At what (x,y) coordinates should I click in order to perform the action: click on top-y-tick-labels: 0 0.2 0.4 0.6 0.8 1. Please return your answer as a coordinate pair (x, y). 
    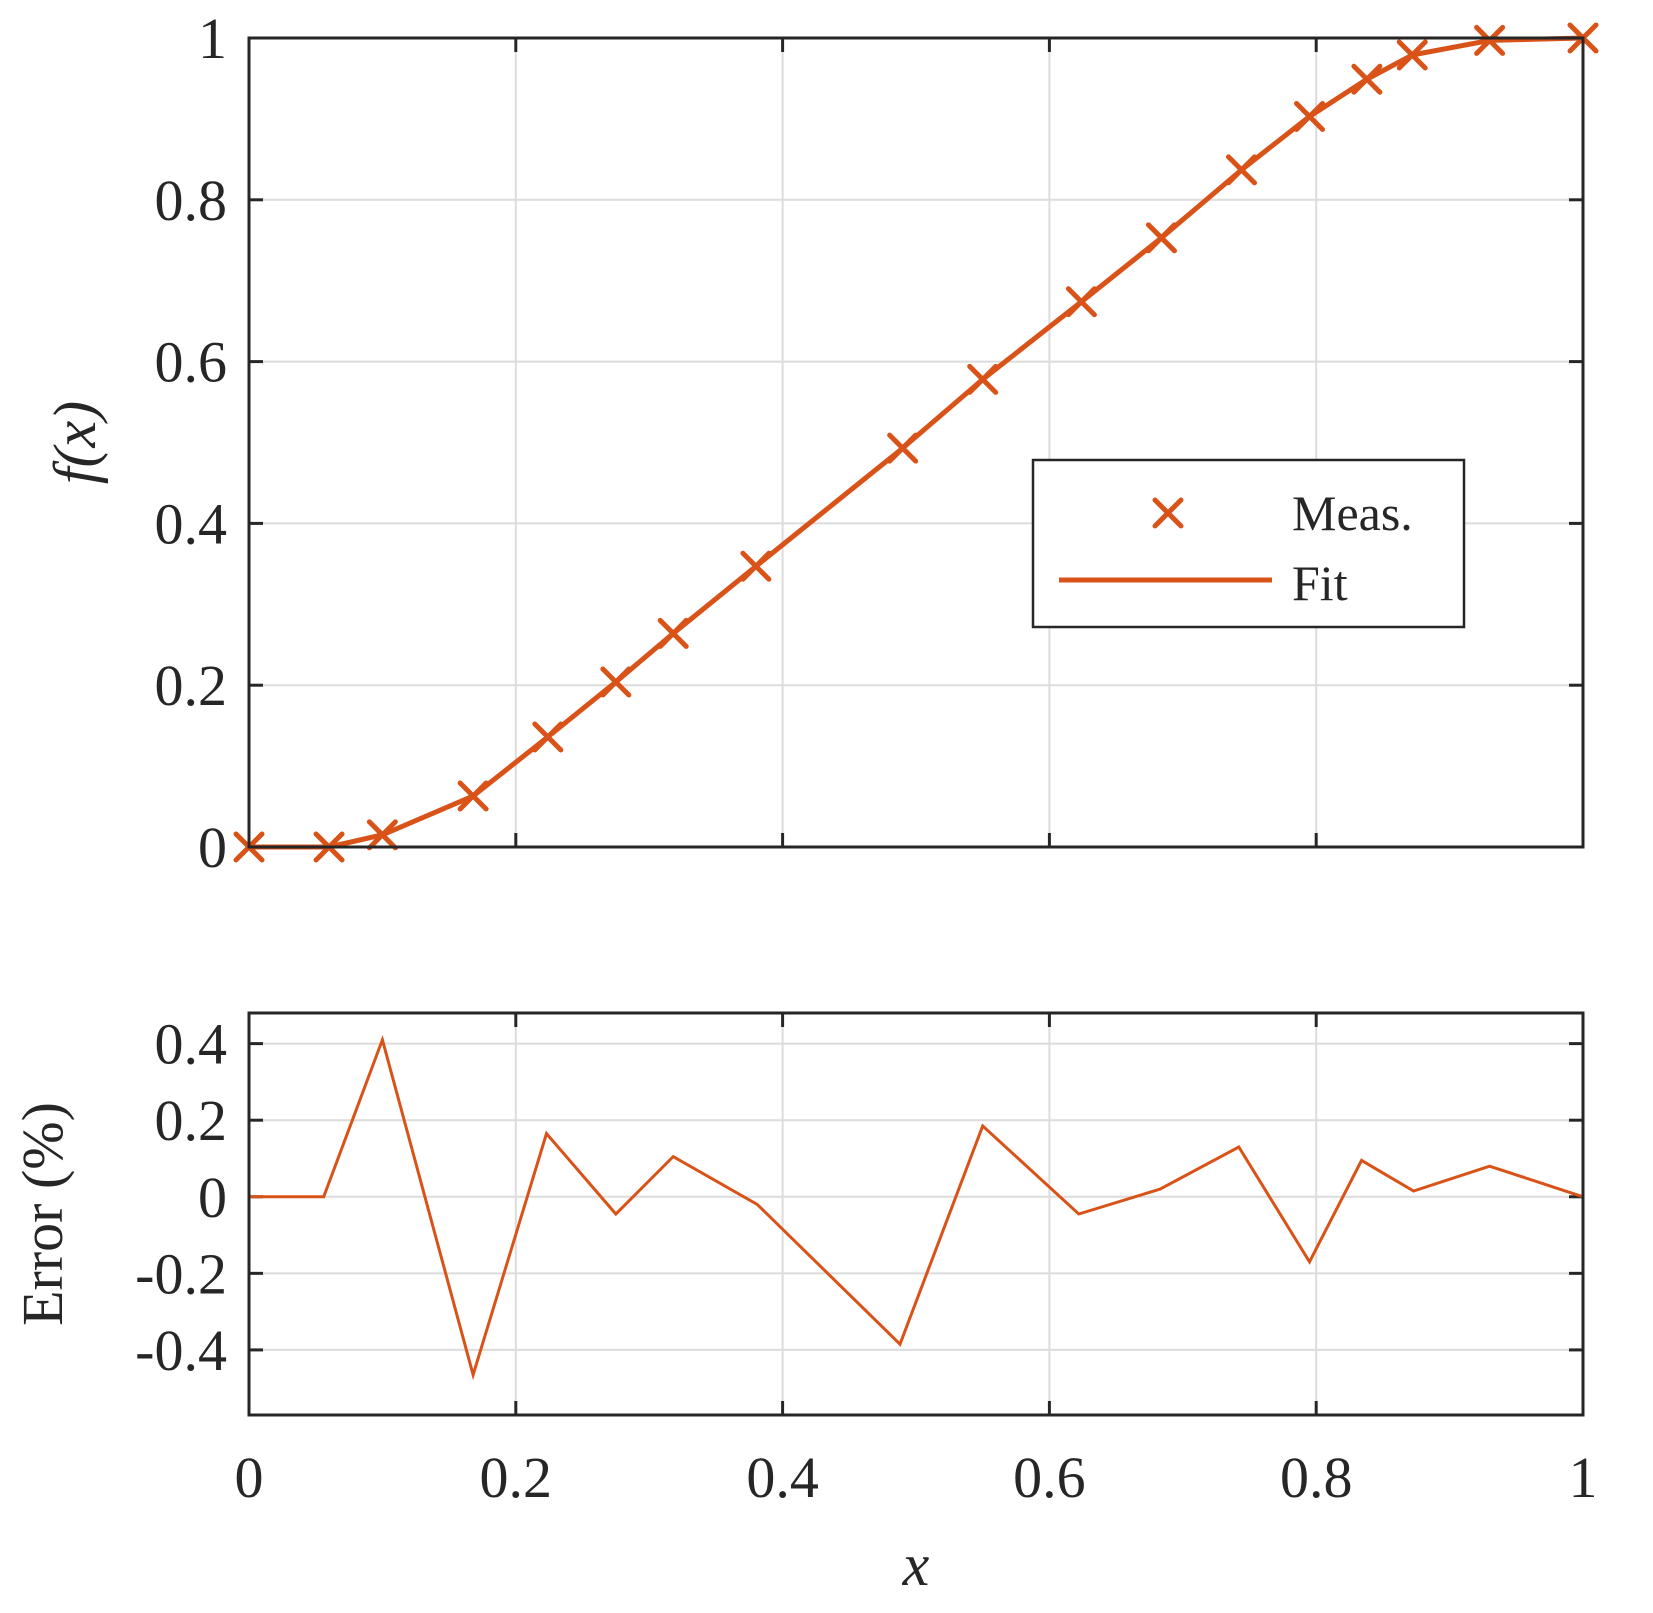
    Looking at the image, I should click on (191, 443).